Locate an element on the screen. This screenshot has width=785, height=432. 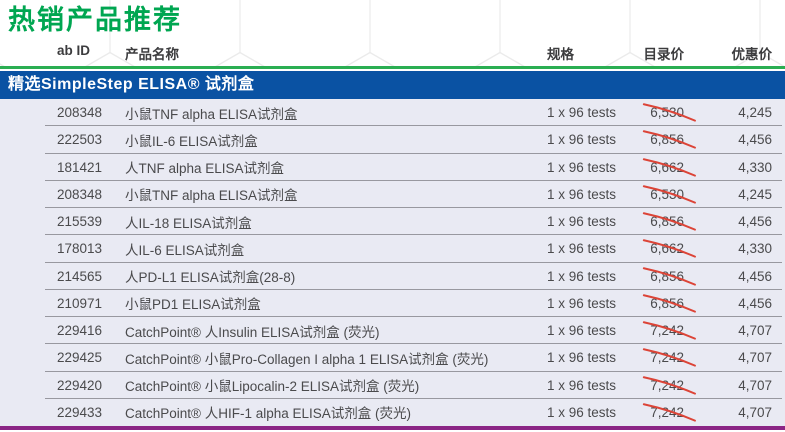
cell-ab-id: 215539 is located at coordinates (80, 222).